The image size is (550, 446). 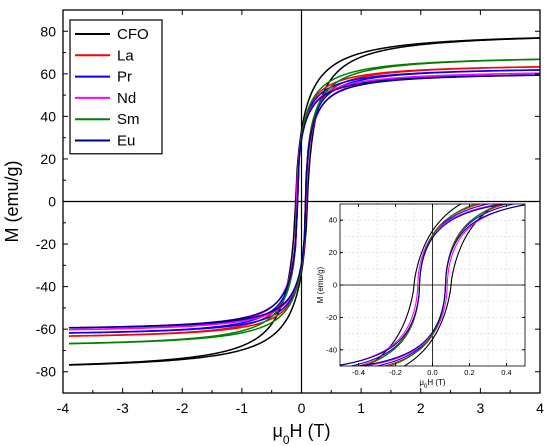 I want to click on x-tick-label: -4, so click(x=63, y=408).